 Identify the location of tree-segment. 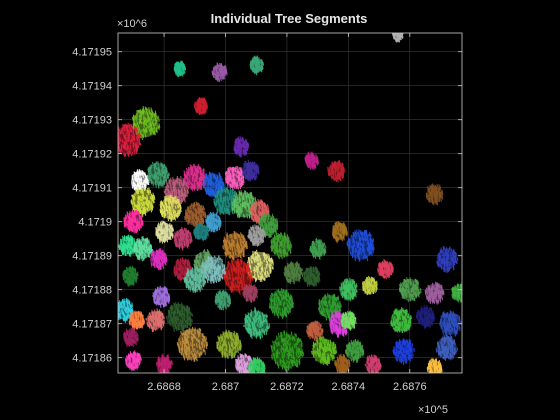
(241, 147).